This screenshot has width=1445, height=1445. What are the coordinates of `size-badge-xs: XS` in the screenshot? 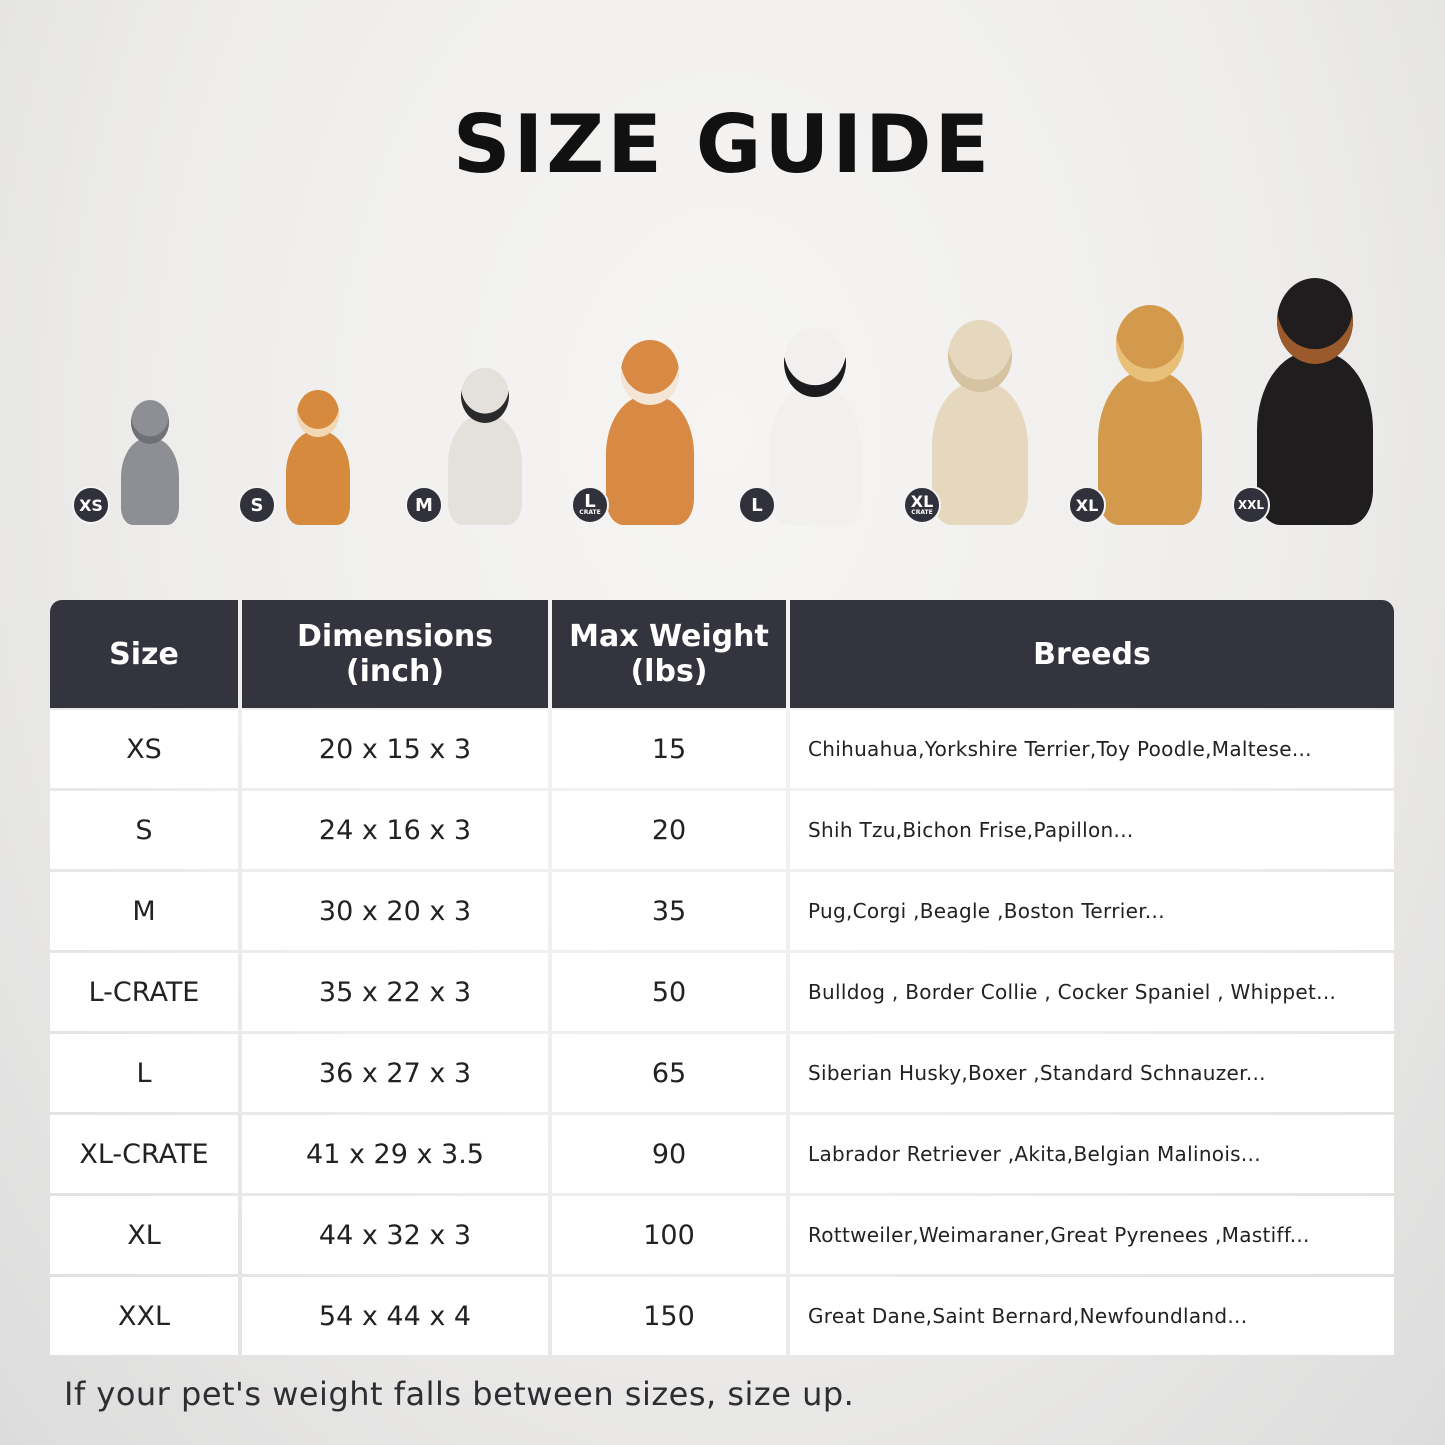 It's located at (91, 505).